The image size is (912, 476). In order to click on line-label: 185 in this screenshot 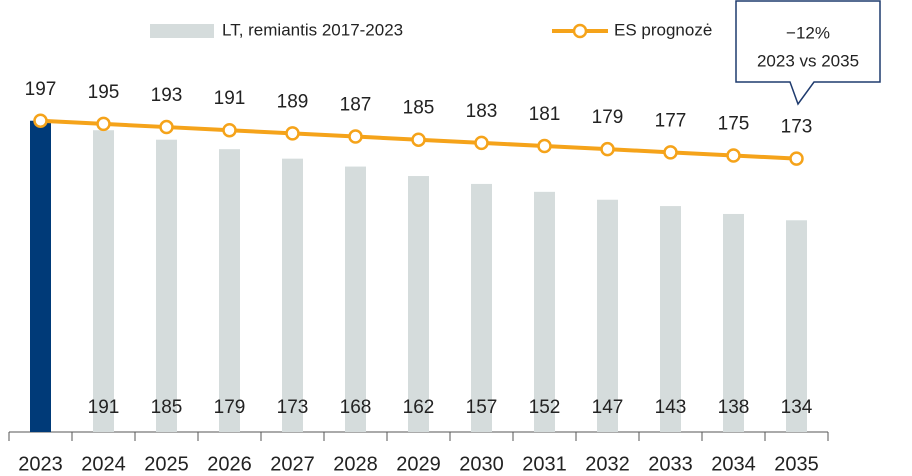, I will do `click(419, 108)`.